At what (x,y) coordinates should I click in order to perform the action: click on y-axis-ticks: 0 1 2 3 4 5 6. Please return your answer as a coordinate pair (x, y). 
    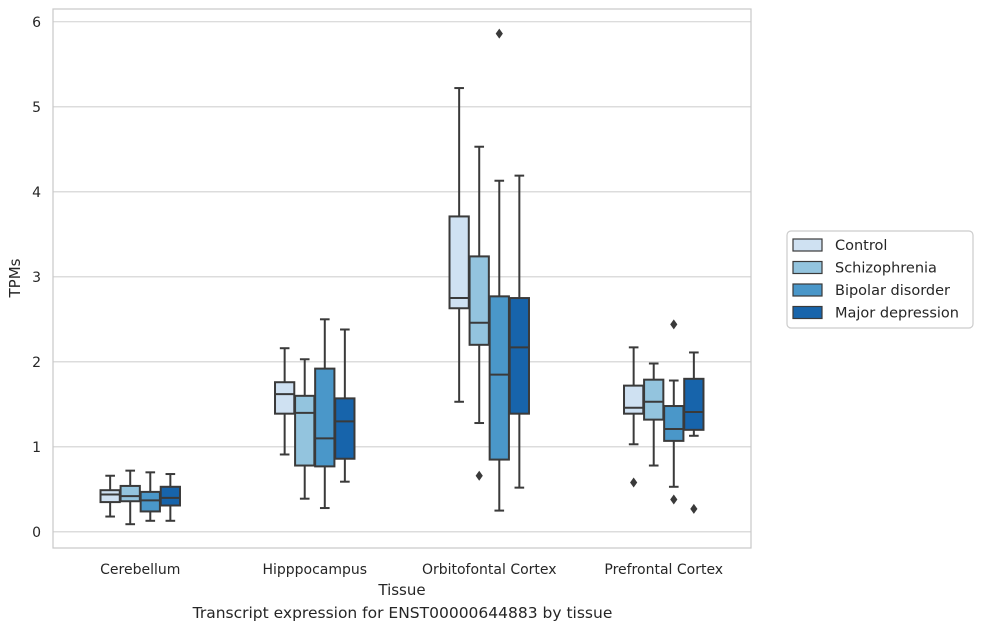
    Looking at the image, I should click on (36, 278).